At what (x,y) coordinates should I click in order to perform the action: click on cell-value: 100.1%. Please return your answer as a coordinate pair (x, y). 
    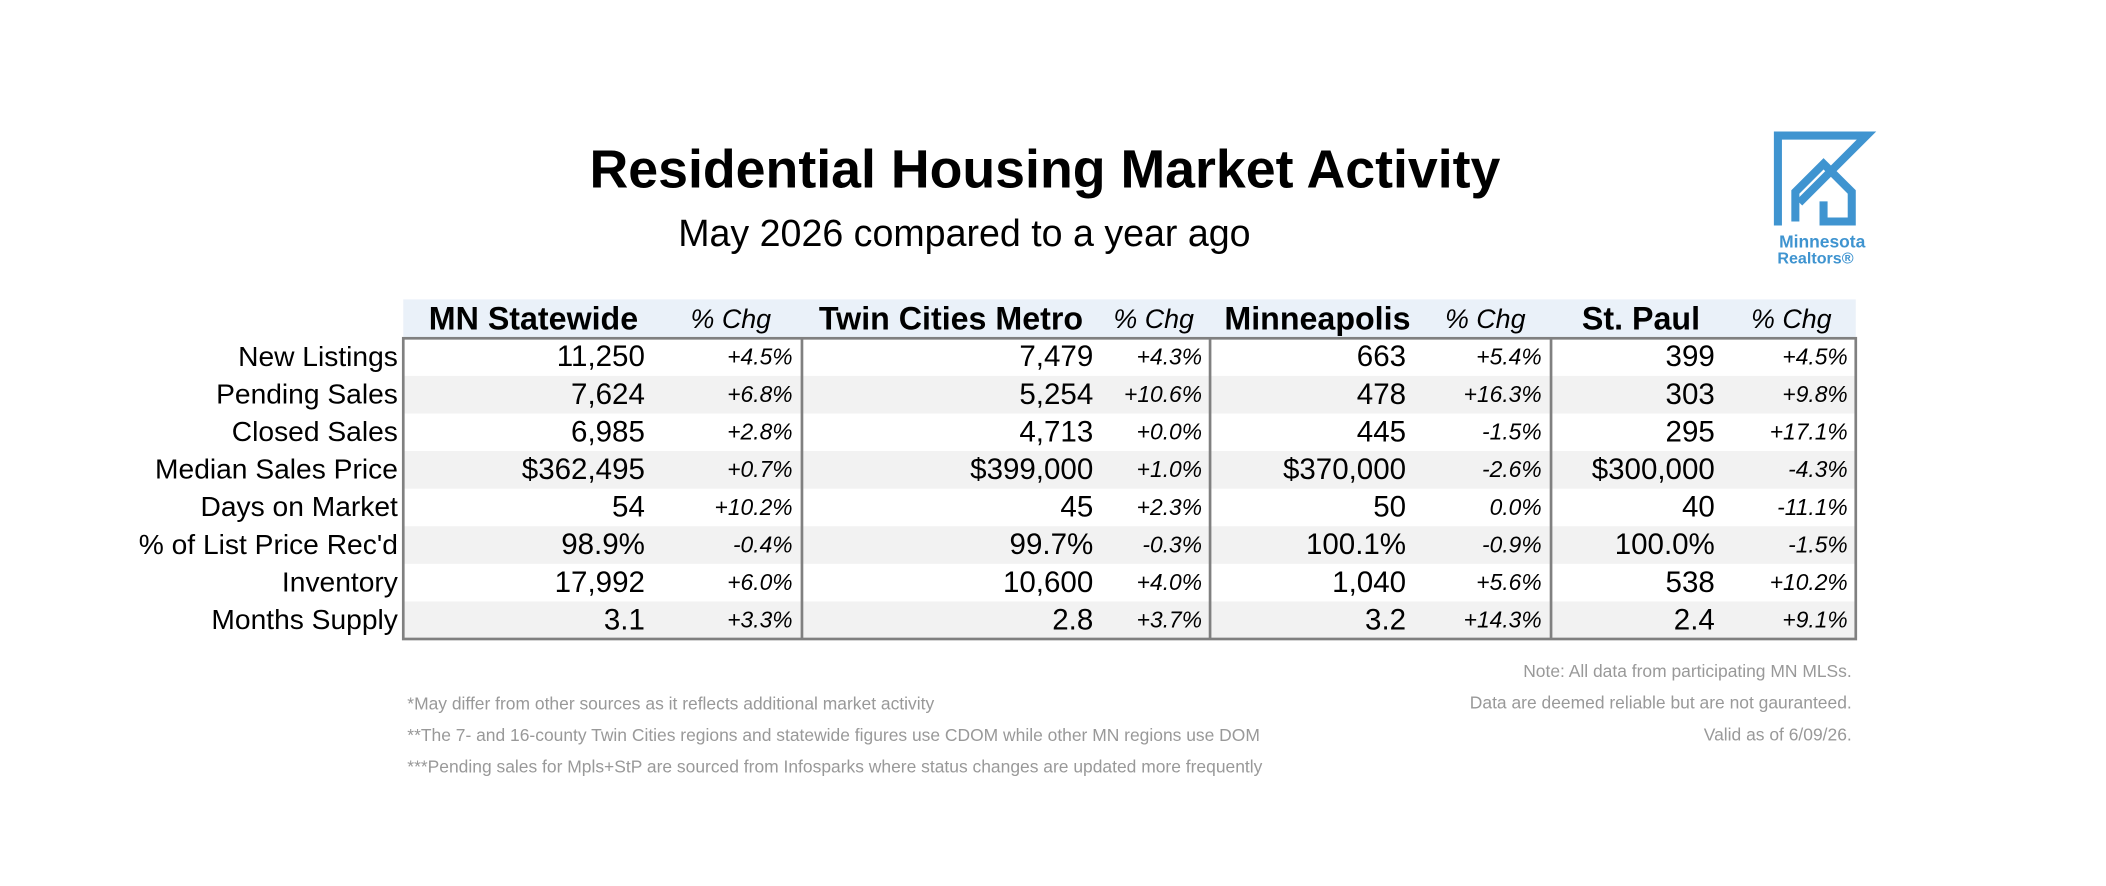
    Looking at the image, I should click on (1356, 544).